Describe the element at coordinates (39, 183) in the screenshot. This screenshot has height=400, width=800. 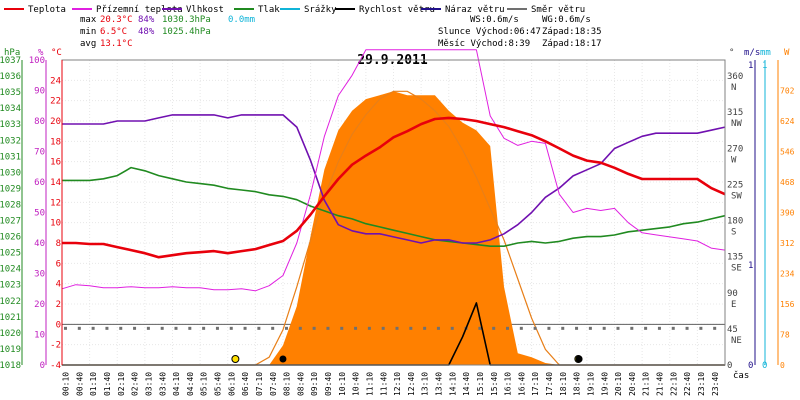
I see `humidity-tick-label: 60` at that location.